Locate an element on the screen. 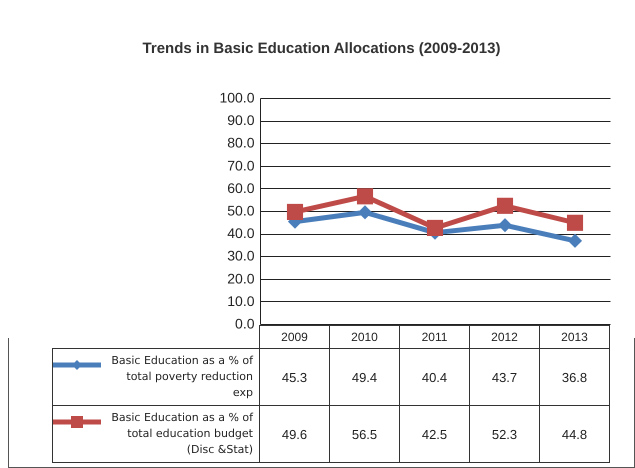 This screenshot has height=468, width=635. data-label: 43.7 is located at coordinates (505, 377).